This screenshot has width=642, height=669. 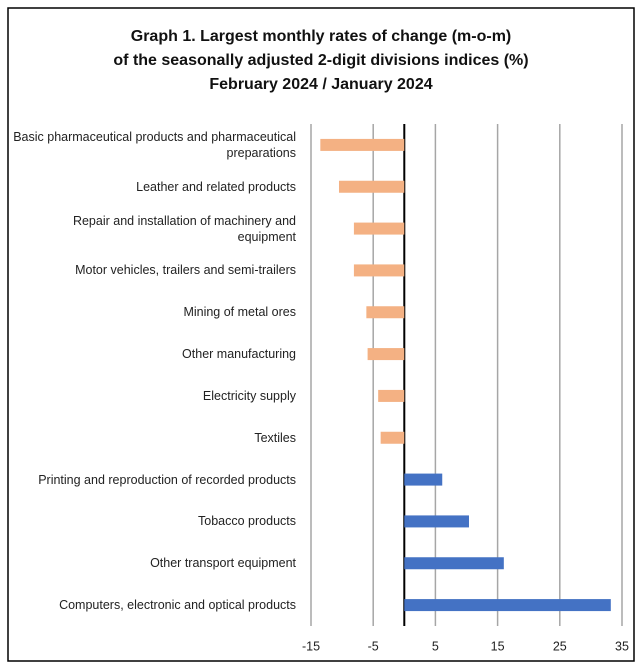 I want to click on category-label: Other transport equipment, so click(x=223, y=563).